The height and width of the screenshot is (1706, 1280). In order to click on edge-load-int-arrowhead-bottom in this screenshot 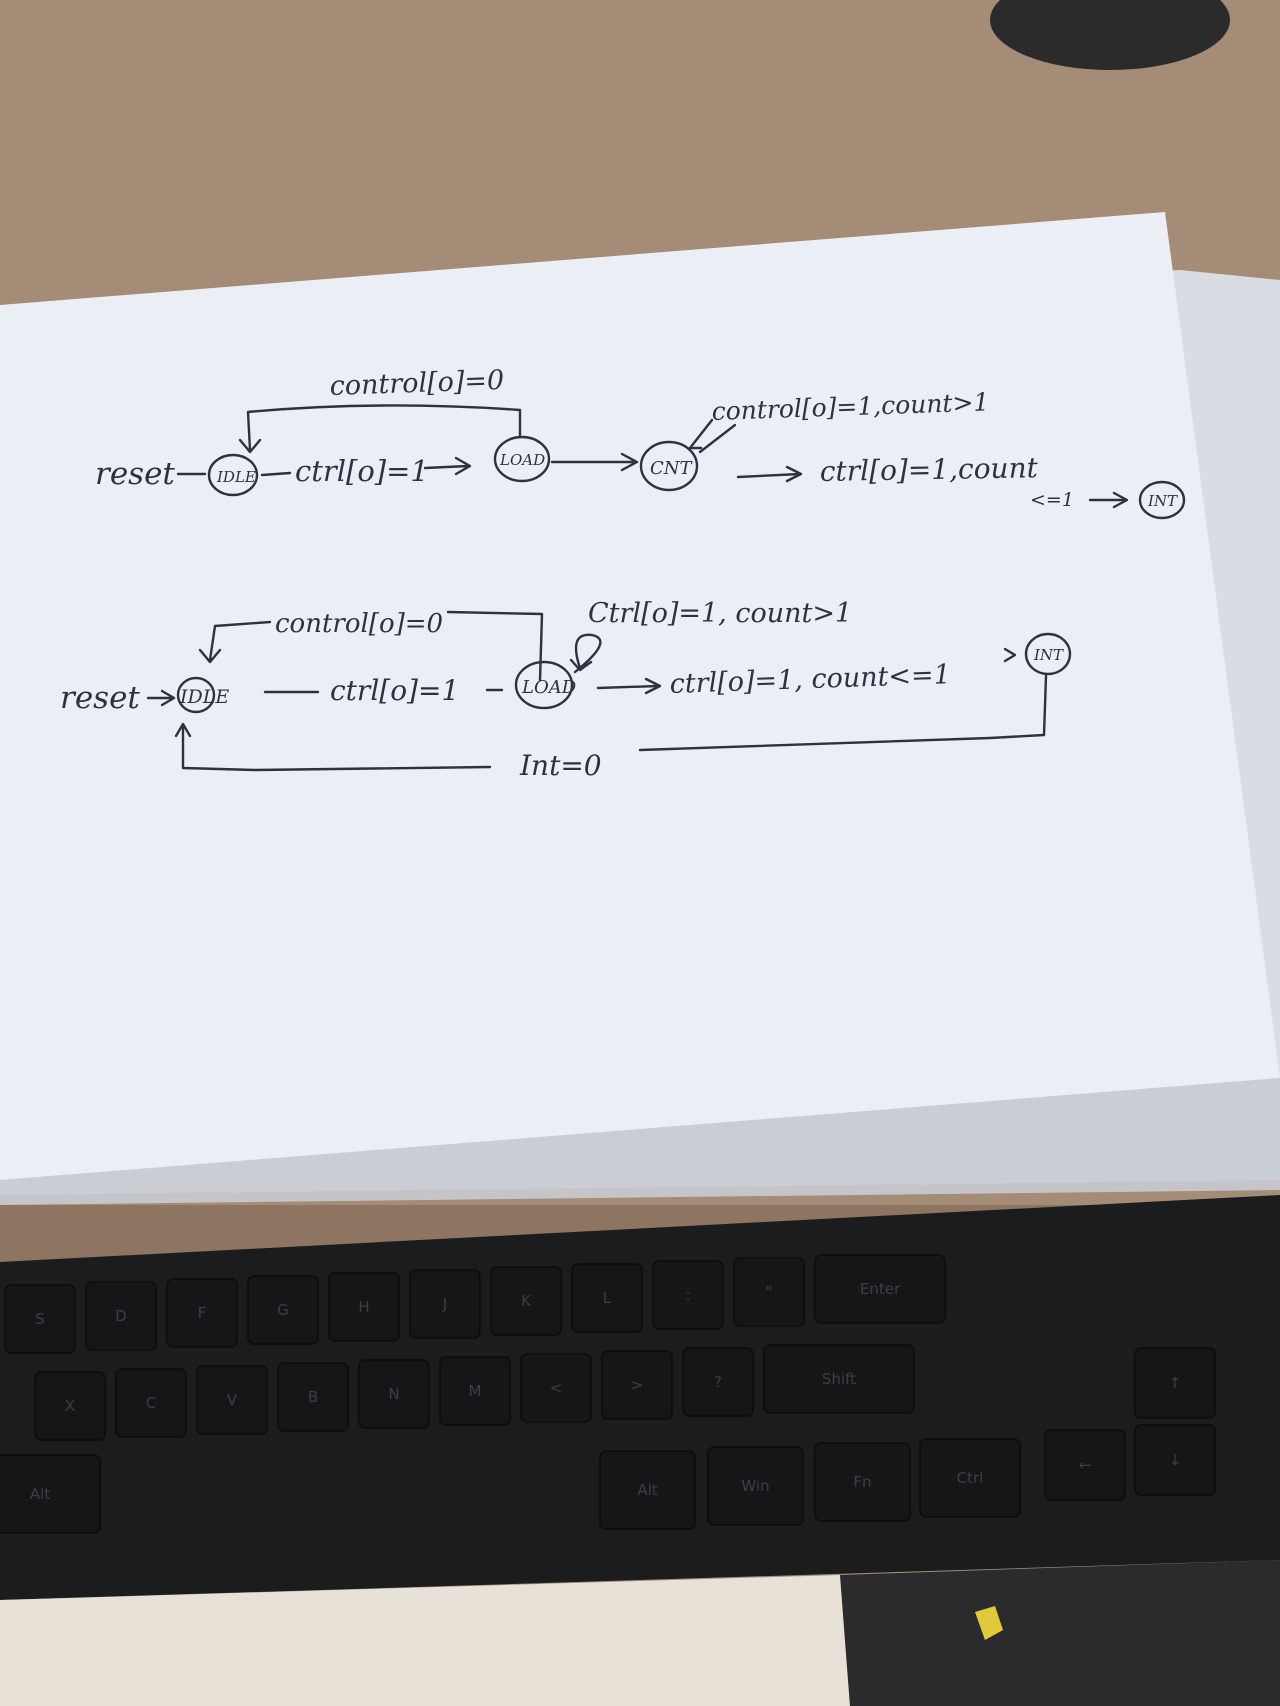, I will do `click(1010, 655)`.